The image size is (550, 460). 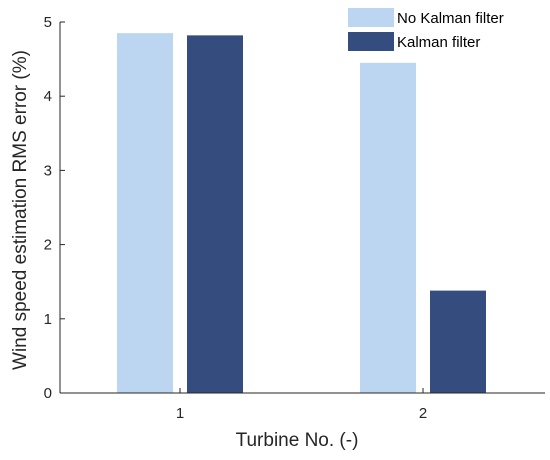 I want to click on y-tick-label: 4, so click(x=48, y=96).